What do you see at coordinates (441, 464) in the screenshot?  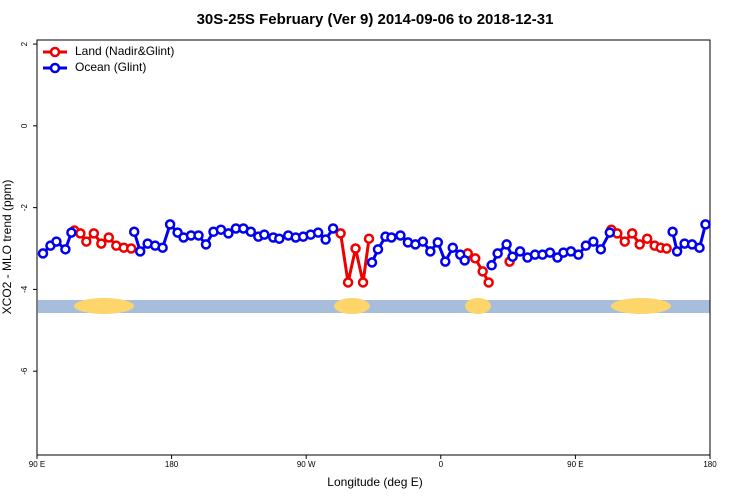 I see `x-tick-label: 0` at bounding box center [441, 464].